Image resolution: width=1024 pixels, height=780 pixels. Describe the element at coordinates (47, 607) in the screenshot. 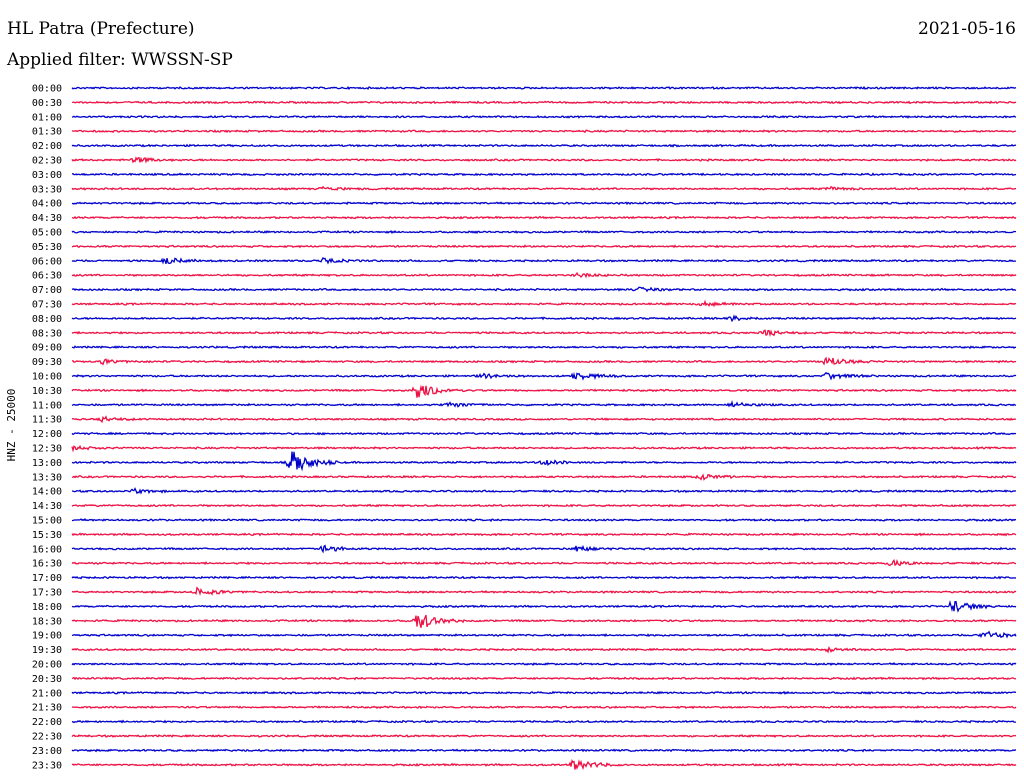

I see `row-time-label: 18:00` at that location.